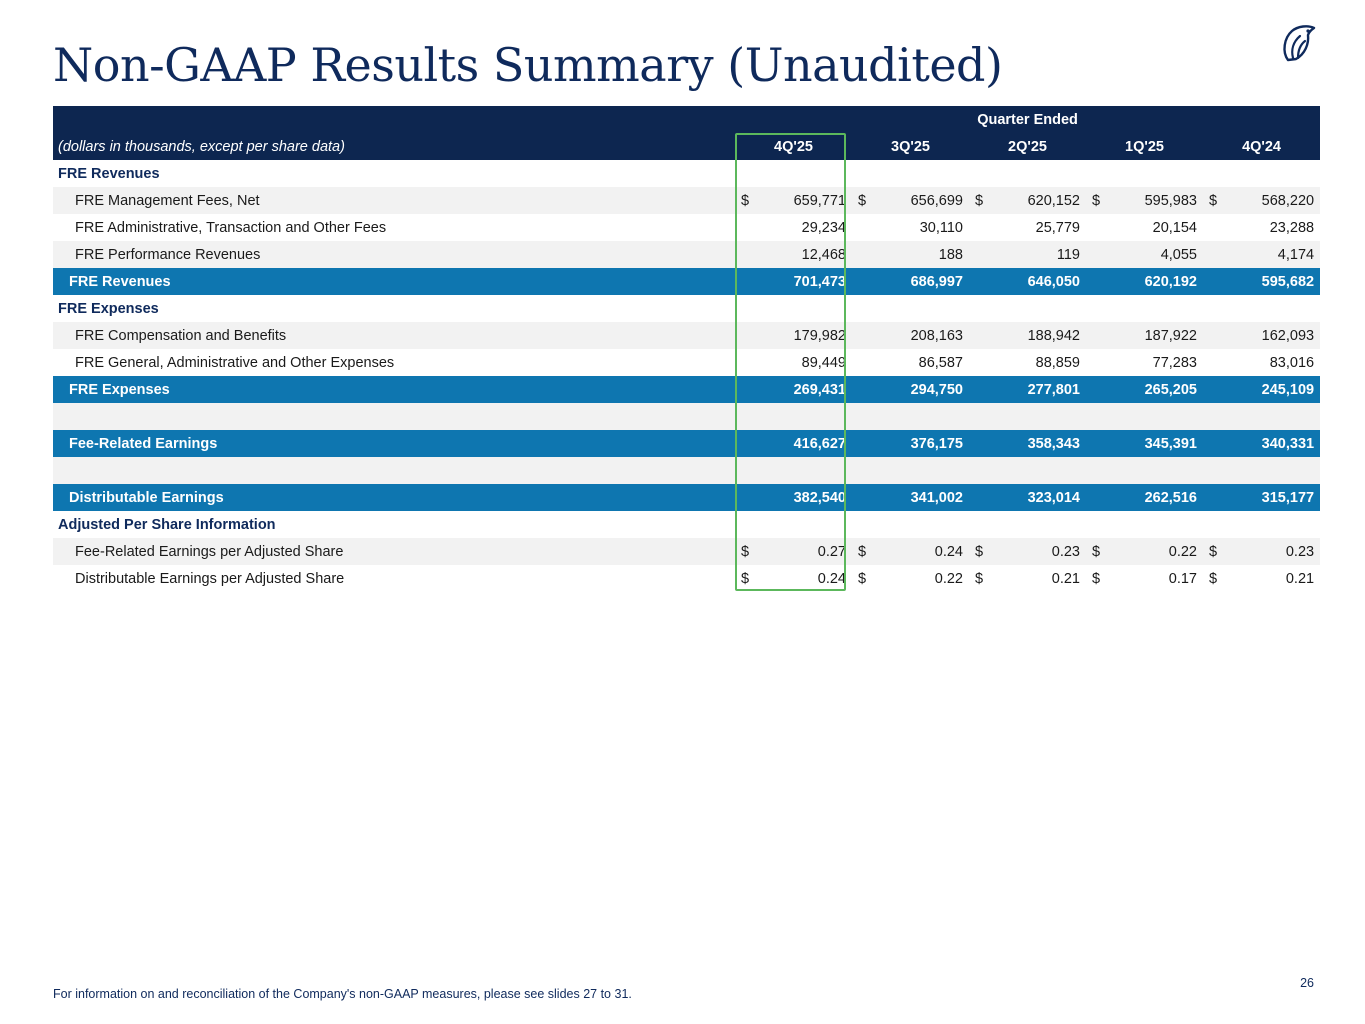 This screenshot has width=1365, height=1024. I want to click on column-header: 1Q'25, so click(1144, 146).